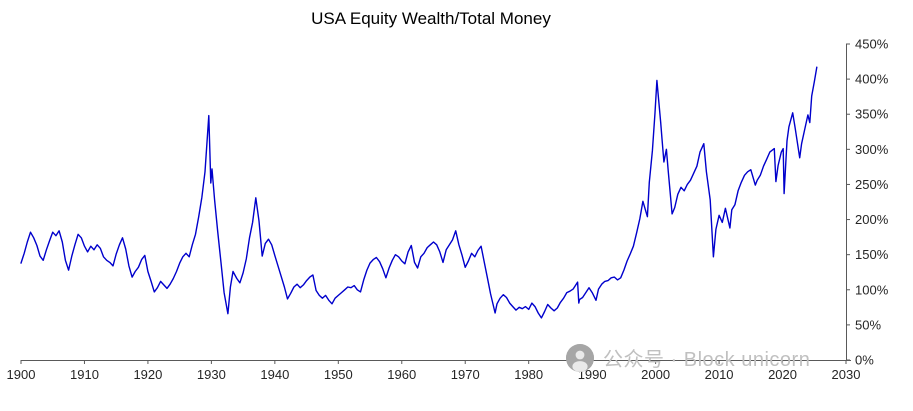  What do you see at coordinates (872, 44) in the screenshot?
I see `y-tick-label: 450%` at bounding box center [872, 44].